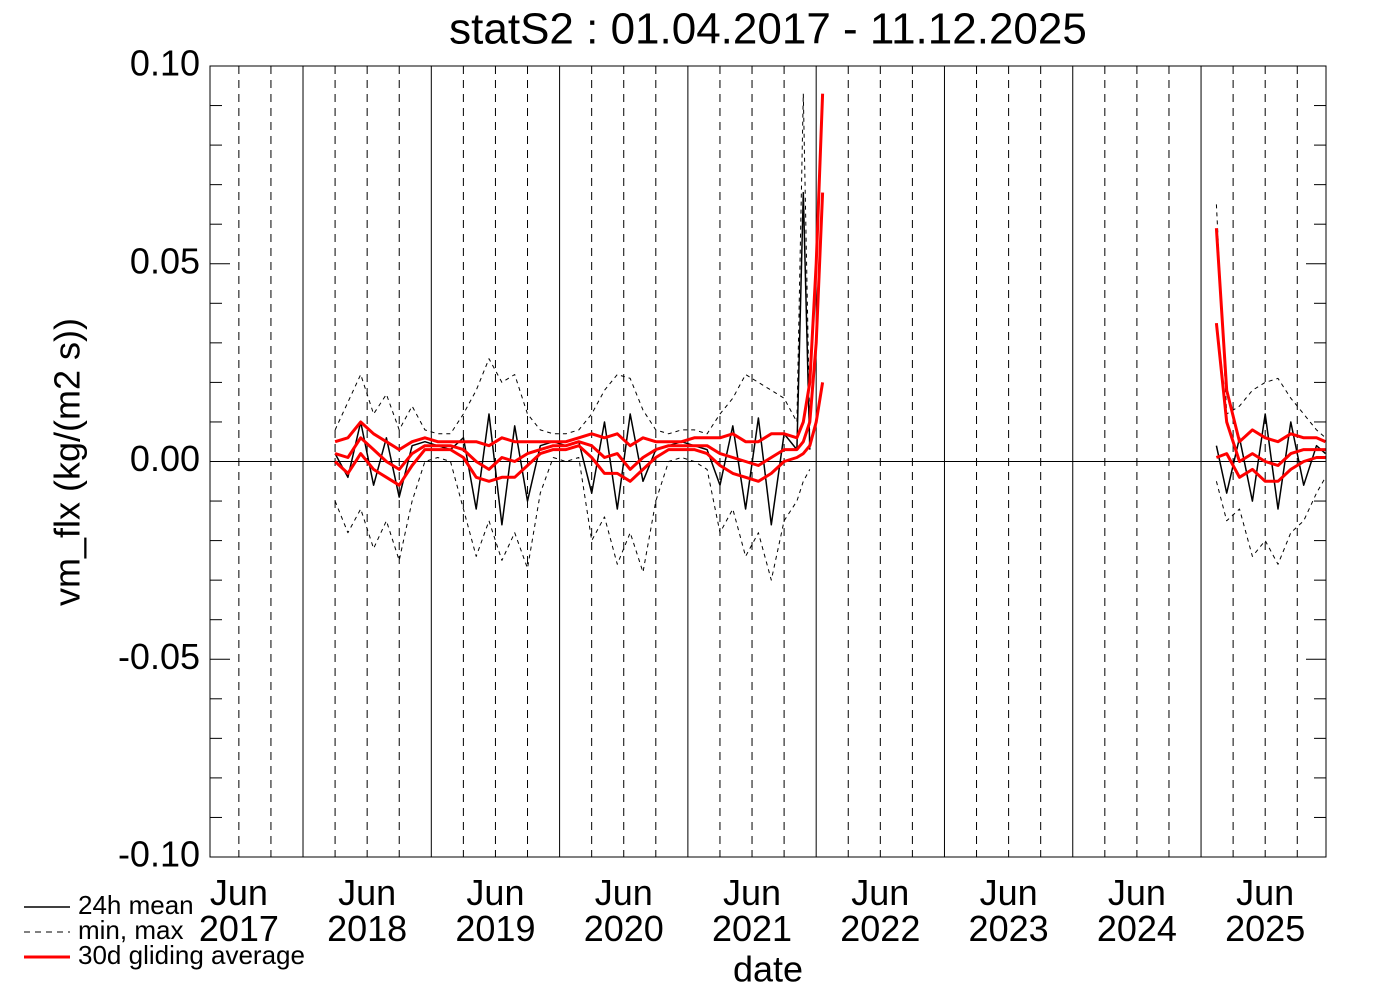 This screenshot has width=1388, height=992. What do you see at coordinates (1265, 910) in the screenshot?
I see `x-tick-label: Jun 2025` at bounding box center [1265, 910].